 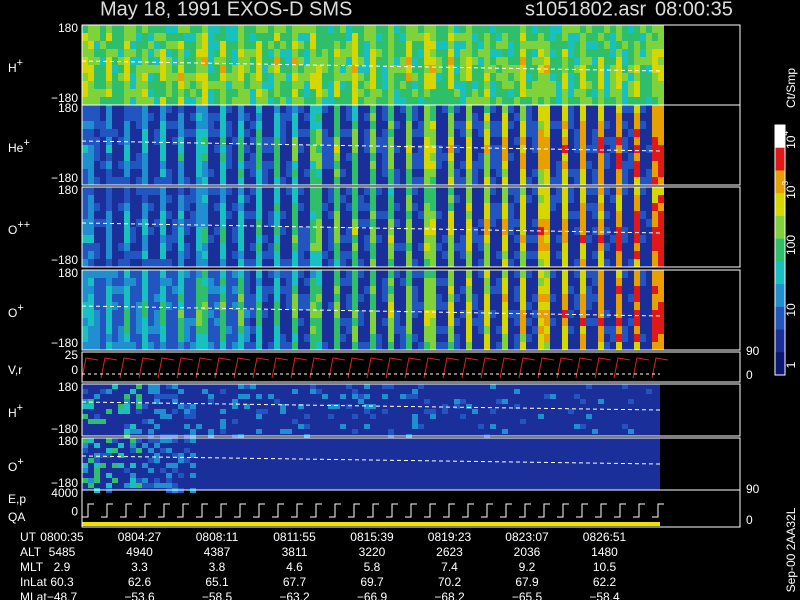 I want to click on panel-label-base: H, so click(x=12, y=413).